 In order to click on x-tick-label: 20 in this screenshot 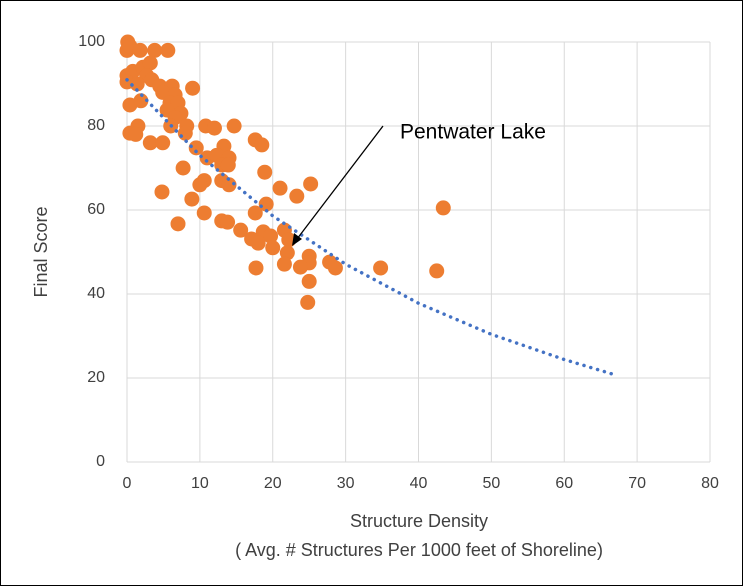, I will do `click(273, 483)`.